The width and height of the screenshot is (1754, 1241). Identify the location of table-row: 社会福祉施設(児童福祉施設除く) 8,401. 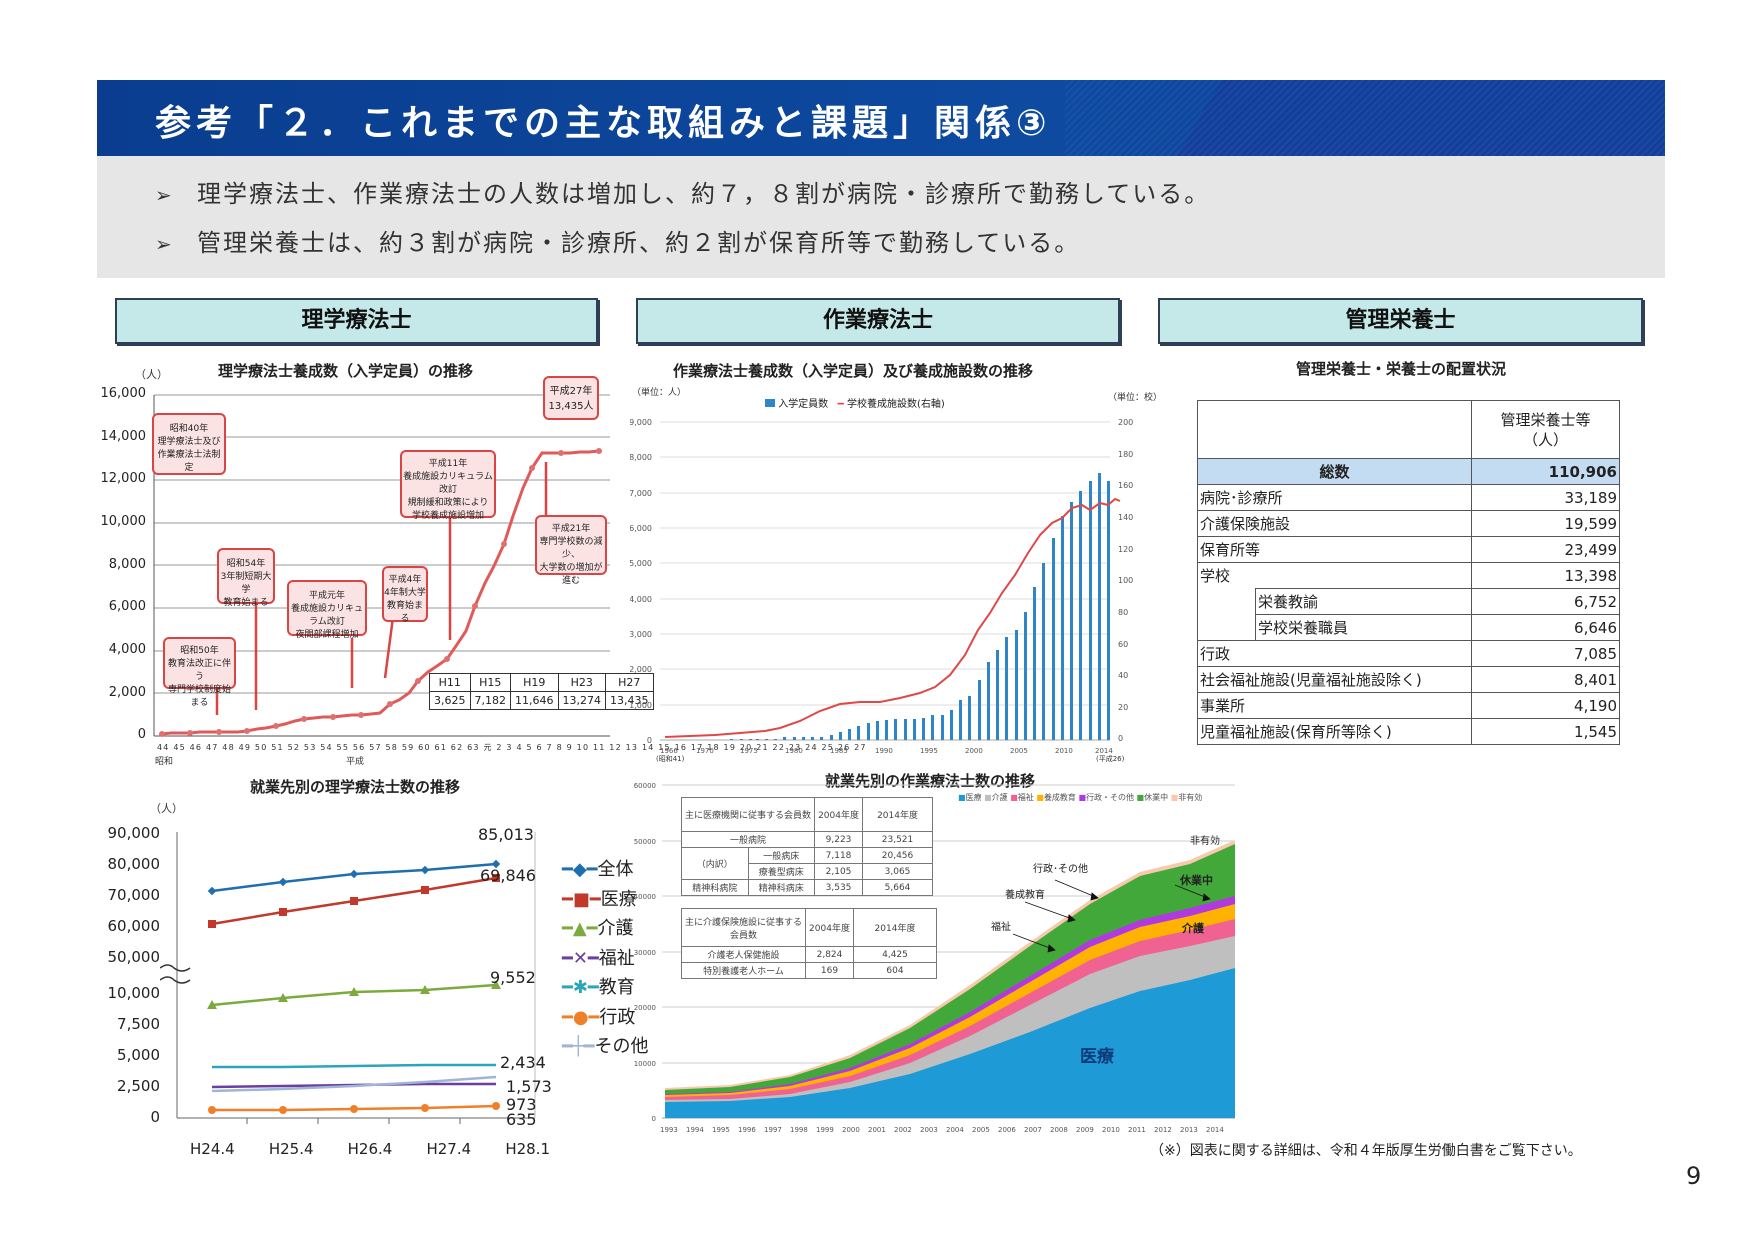
(1408, 679).